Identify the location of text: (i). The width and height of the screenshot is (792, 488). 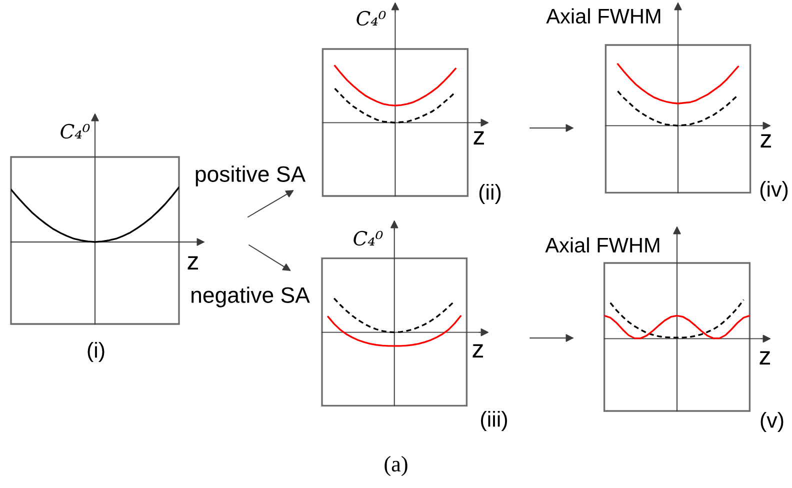
(96, 352).